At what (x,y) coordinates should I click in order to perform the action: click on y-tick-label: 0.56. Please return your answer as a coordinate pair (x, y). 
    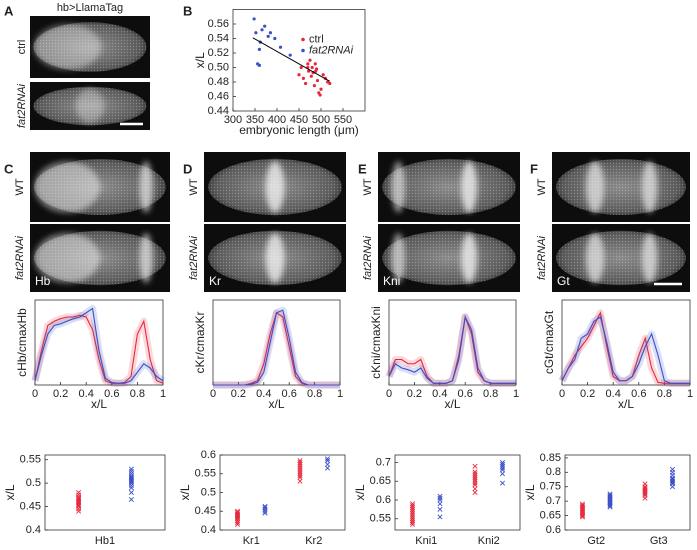
    Looking at the image, I should click on (218, 24).